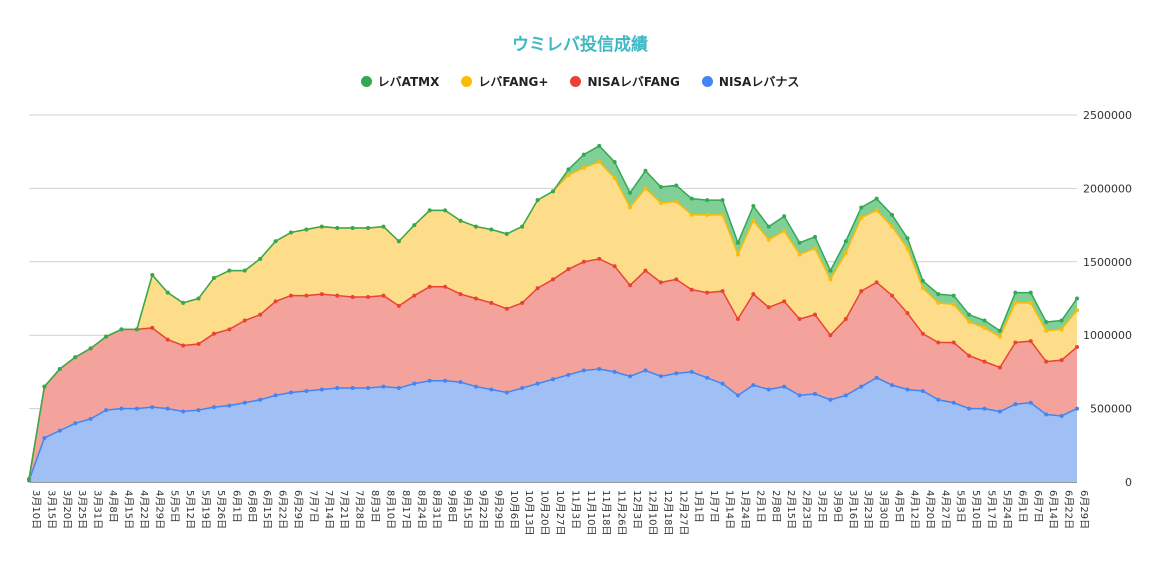 This screenshot has width=1160, height=569. I want to click on x-tick-label: 9月8日, so click(452, 506).